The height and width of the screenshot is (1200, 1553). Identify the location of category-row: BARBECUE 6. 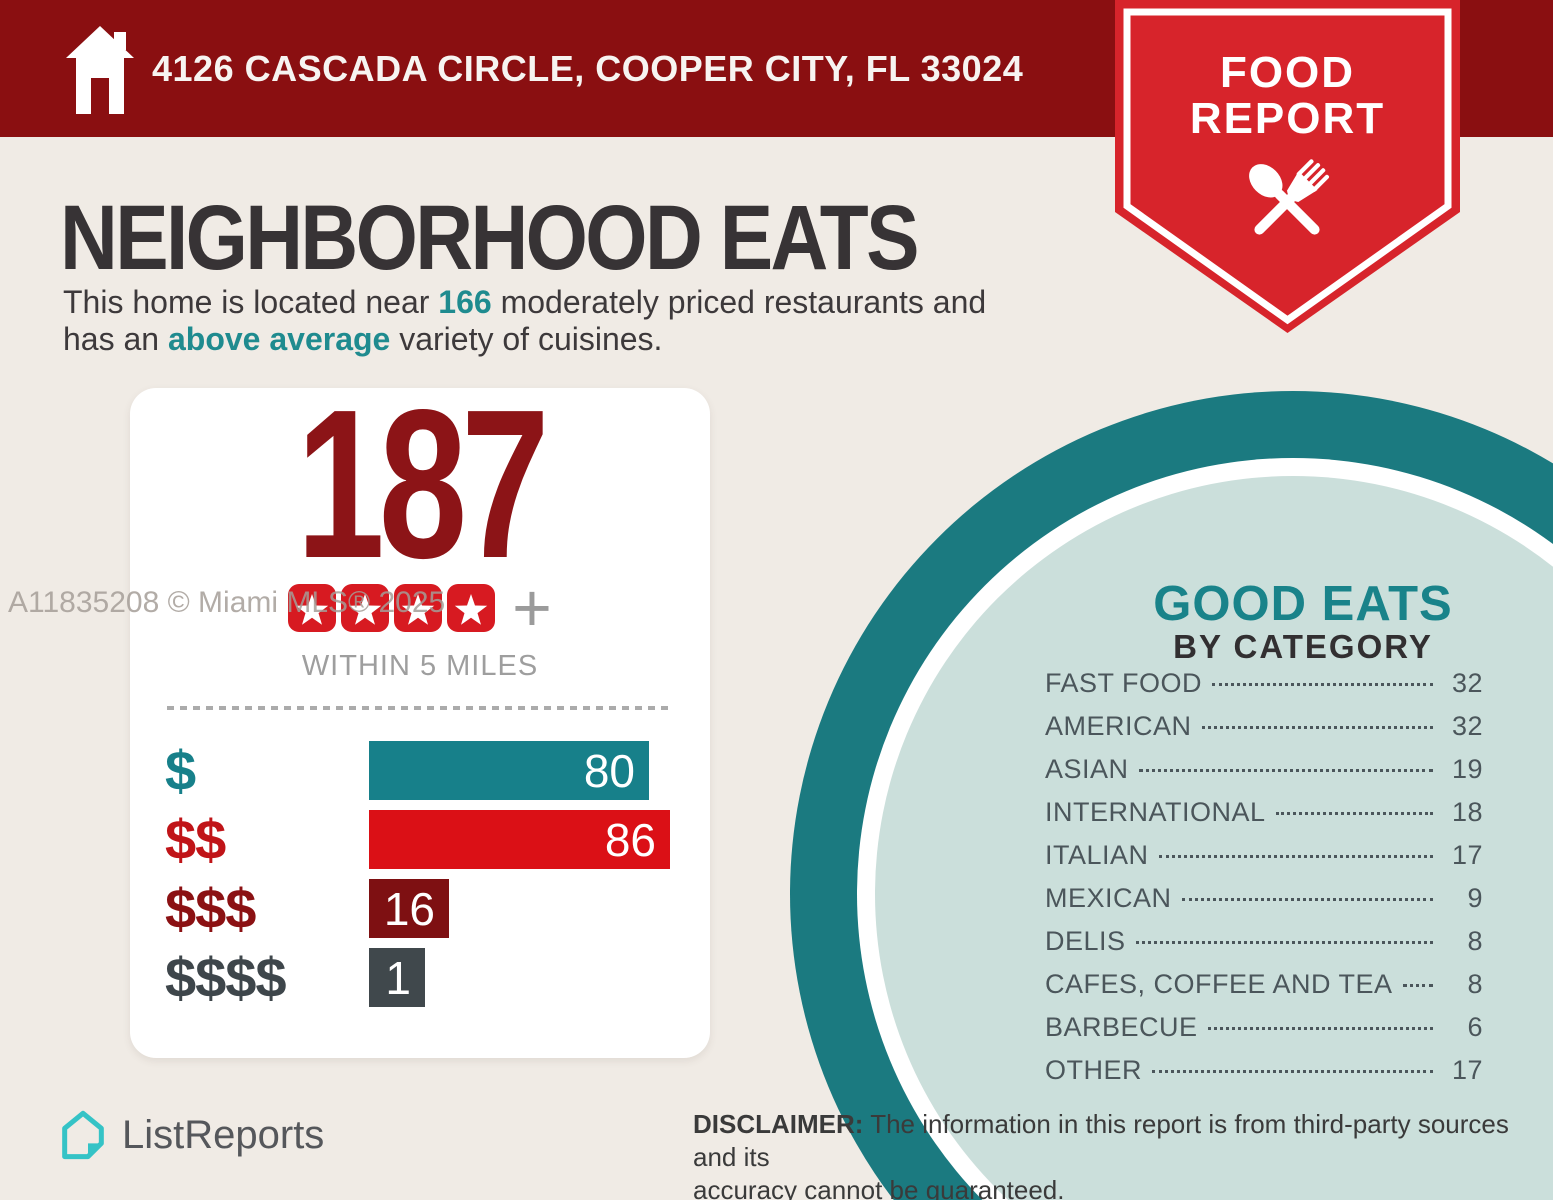
(1264, 1033).